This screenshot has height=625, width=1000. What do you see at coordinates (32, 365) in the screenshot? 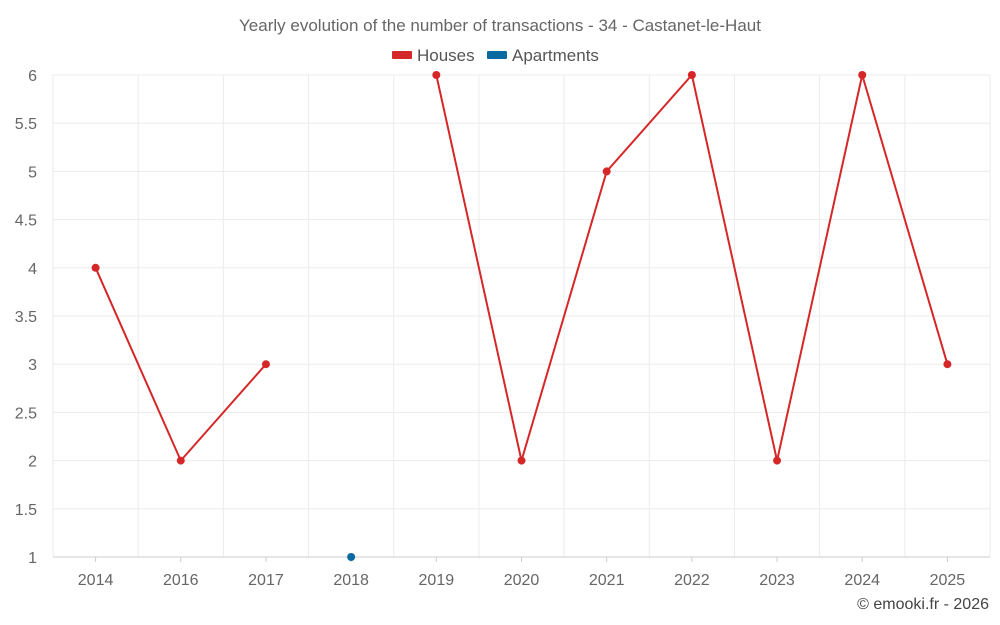
I see `y-tick-label: 3` at bounding box center [32, 365].